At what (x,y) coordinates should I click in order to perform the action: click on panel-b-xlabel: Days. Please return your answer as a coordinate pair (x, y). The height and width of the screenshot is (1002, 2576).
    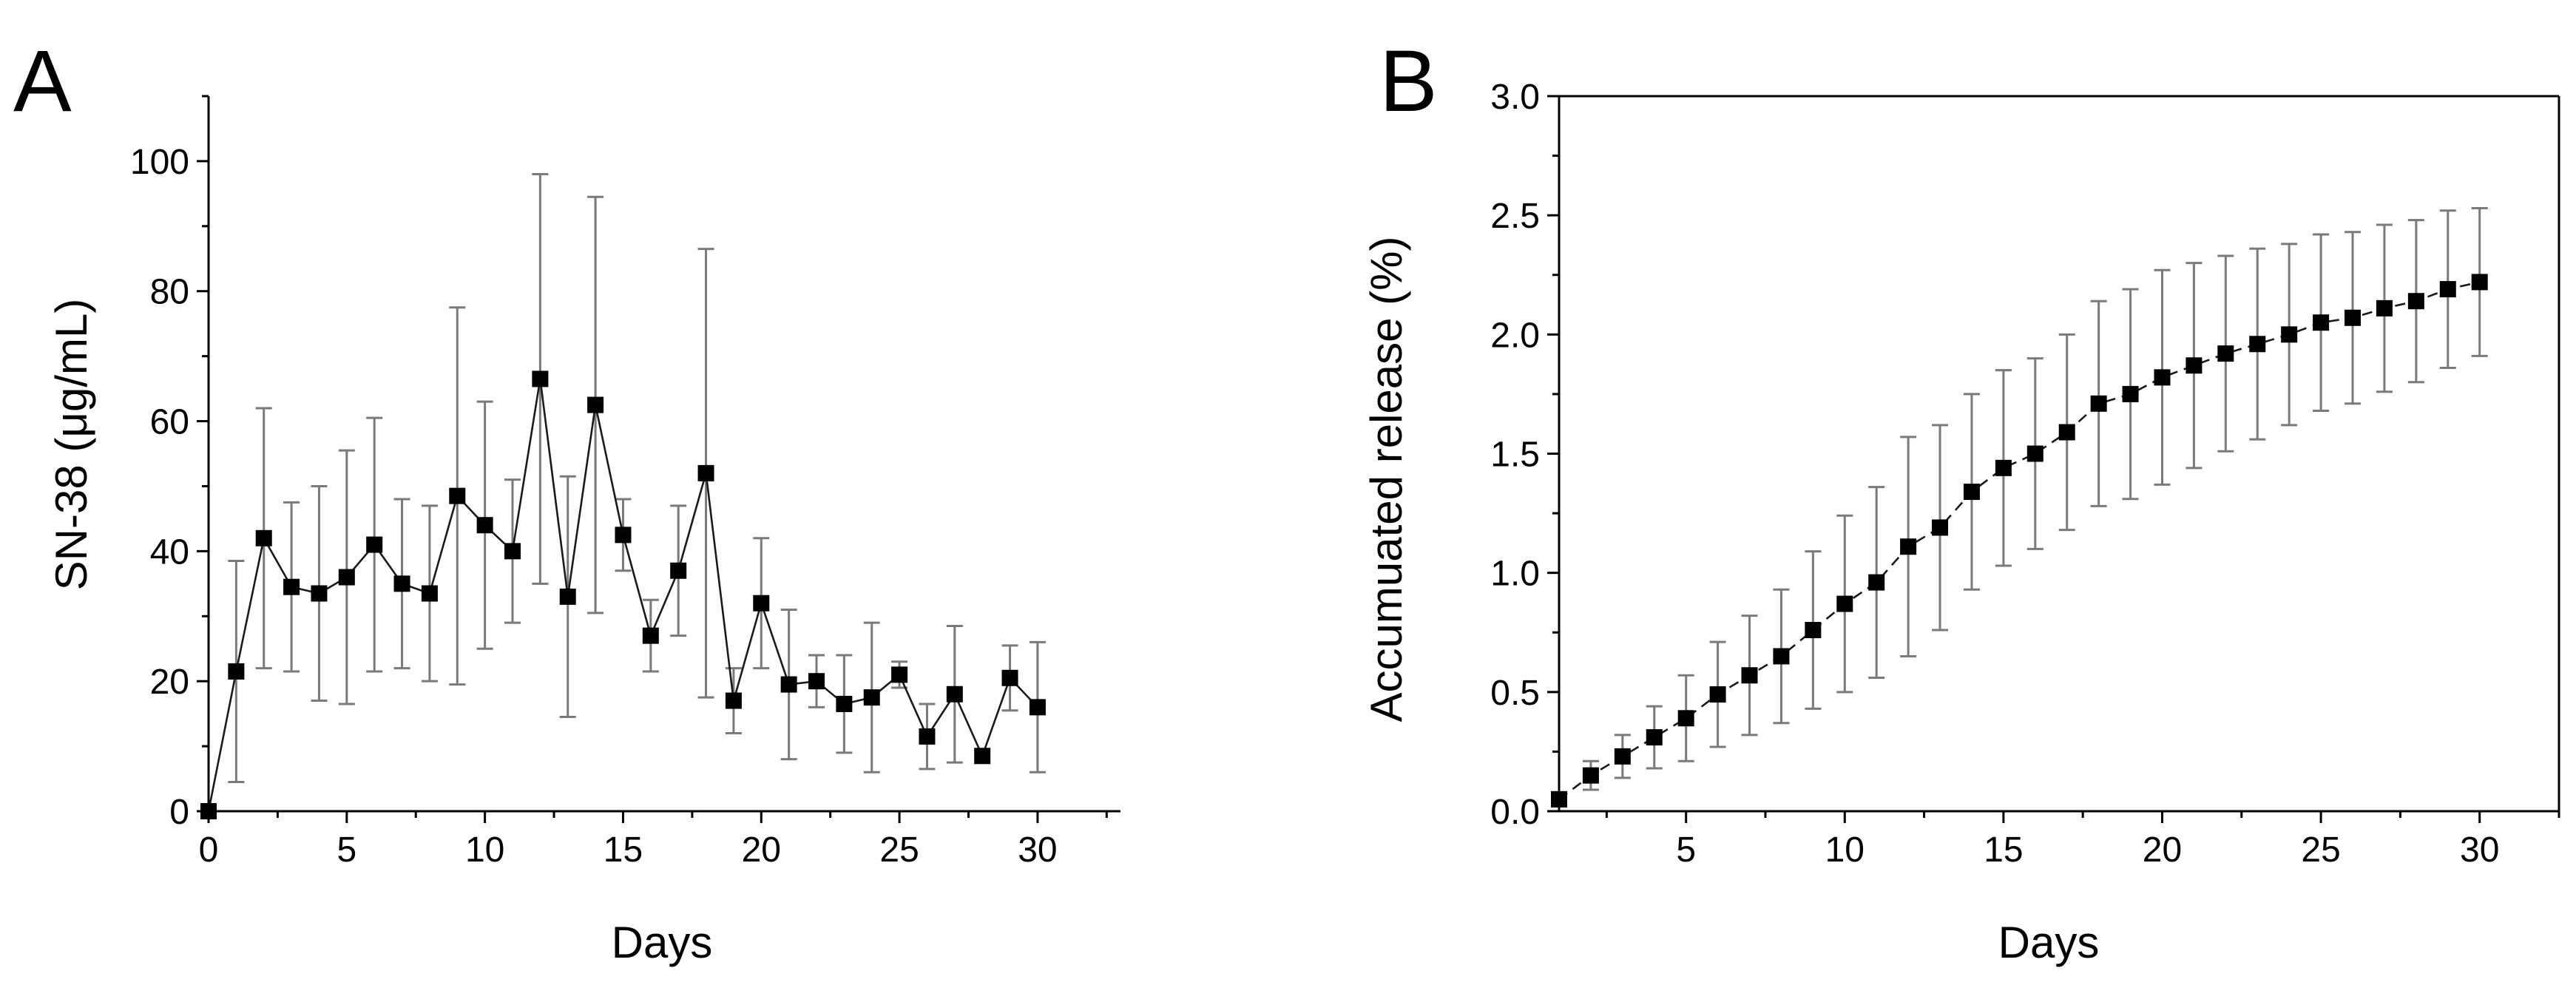
    Looking at the image, I should click on (2049, 943).